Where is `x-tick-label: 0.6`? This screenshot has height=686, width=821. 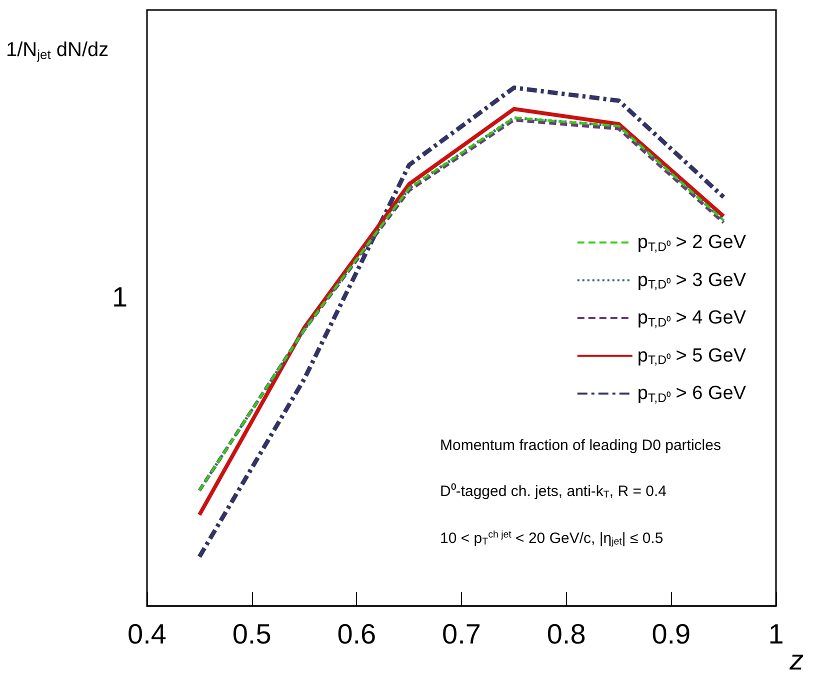
x-tick-label: 0.6 is located at coordinates (356, 634).